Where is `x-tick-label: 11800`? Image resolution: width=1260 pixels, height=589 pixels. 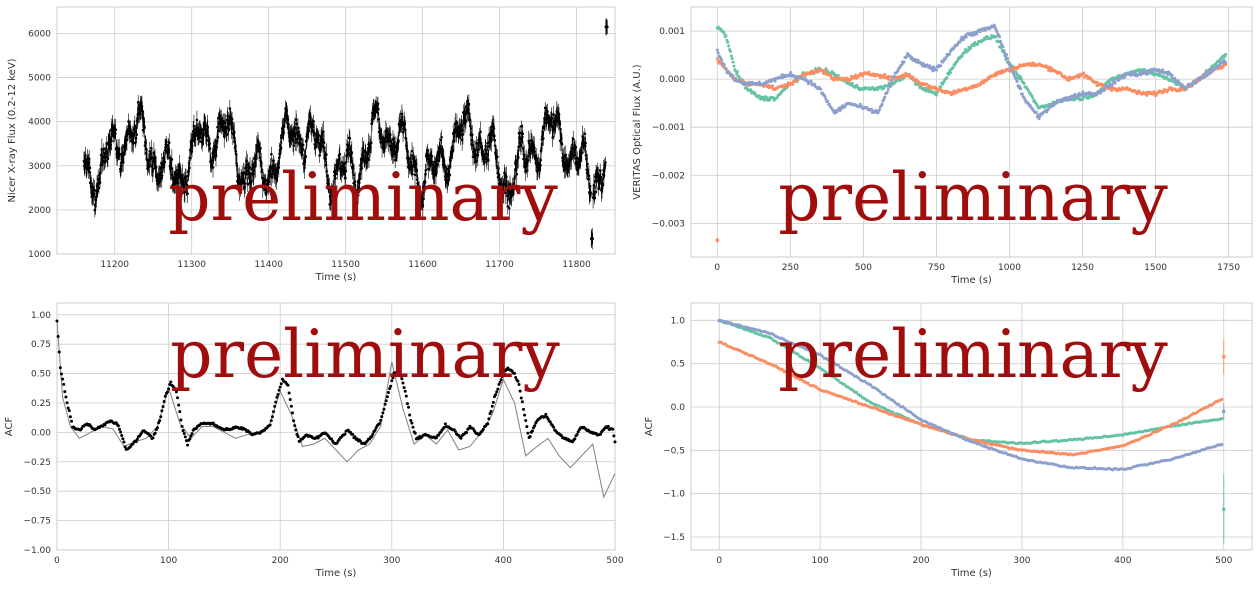 x-tick-label: 11800 is located at coordinates (576, 265).